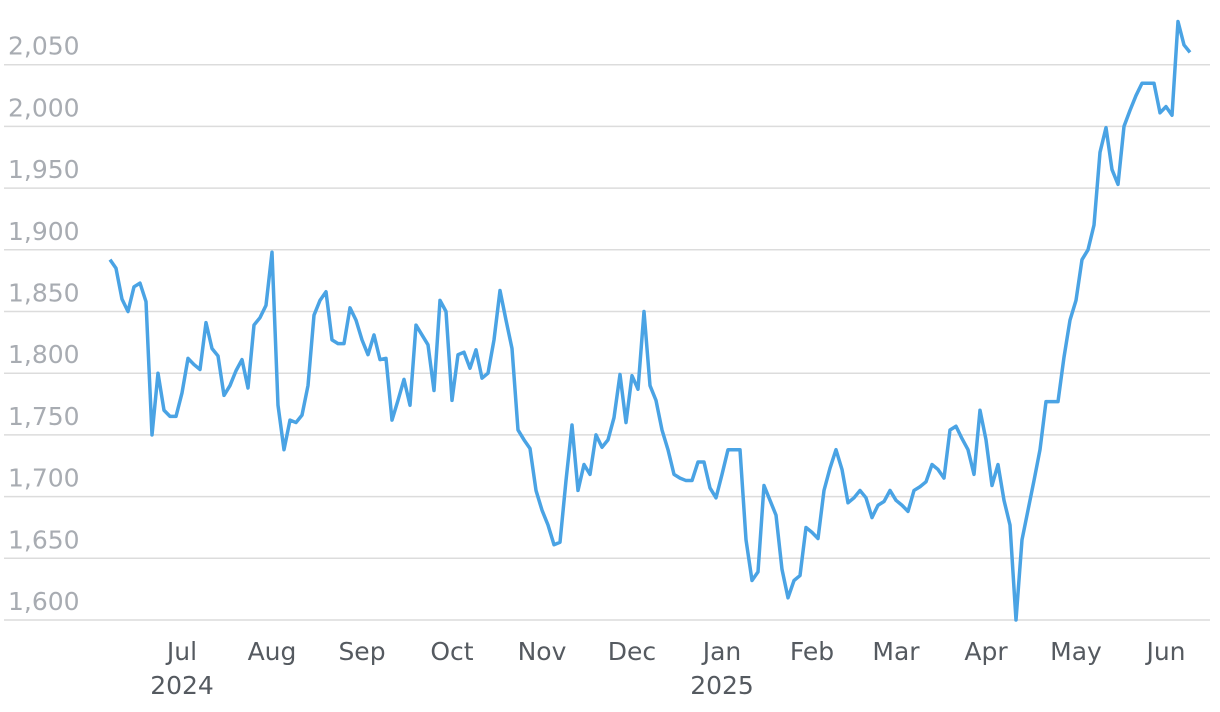  What do you see at coordinates (44, 354) in the screenshot?
I see `y-tick-label: 1,800` at bounding box center [44, 354].